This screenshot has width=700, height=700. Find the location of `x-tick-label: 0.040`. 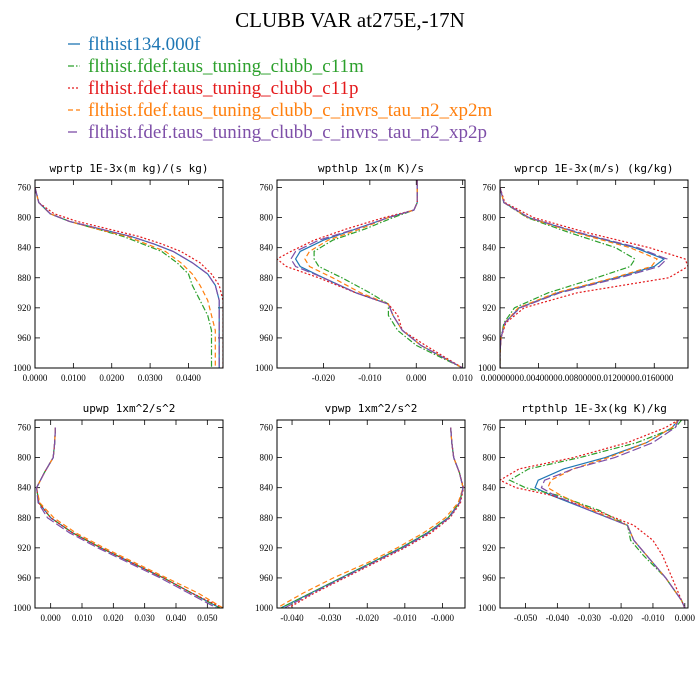

x-tick-label: 0.040 is located at coordinates (176, 618).